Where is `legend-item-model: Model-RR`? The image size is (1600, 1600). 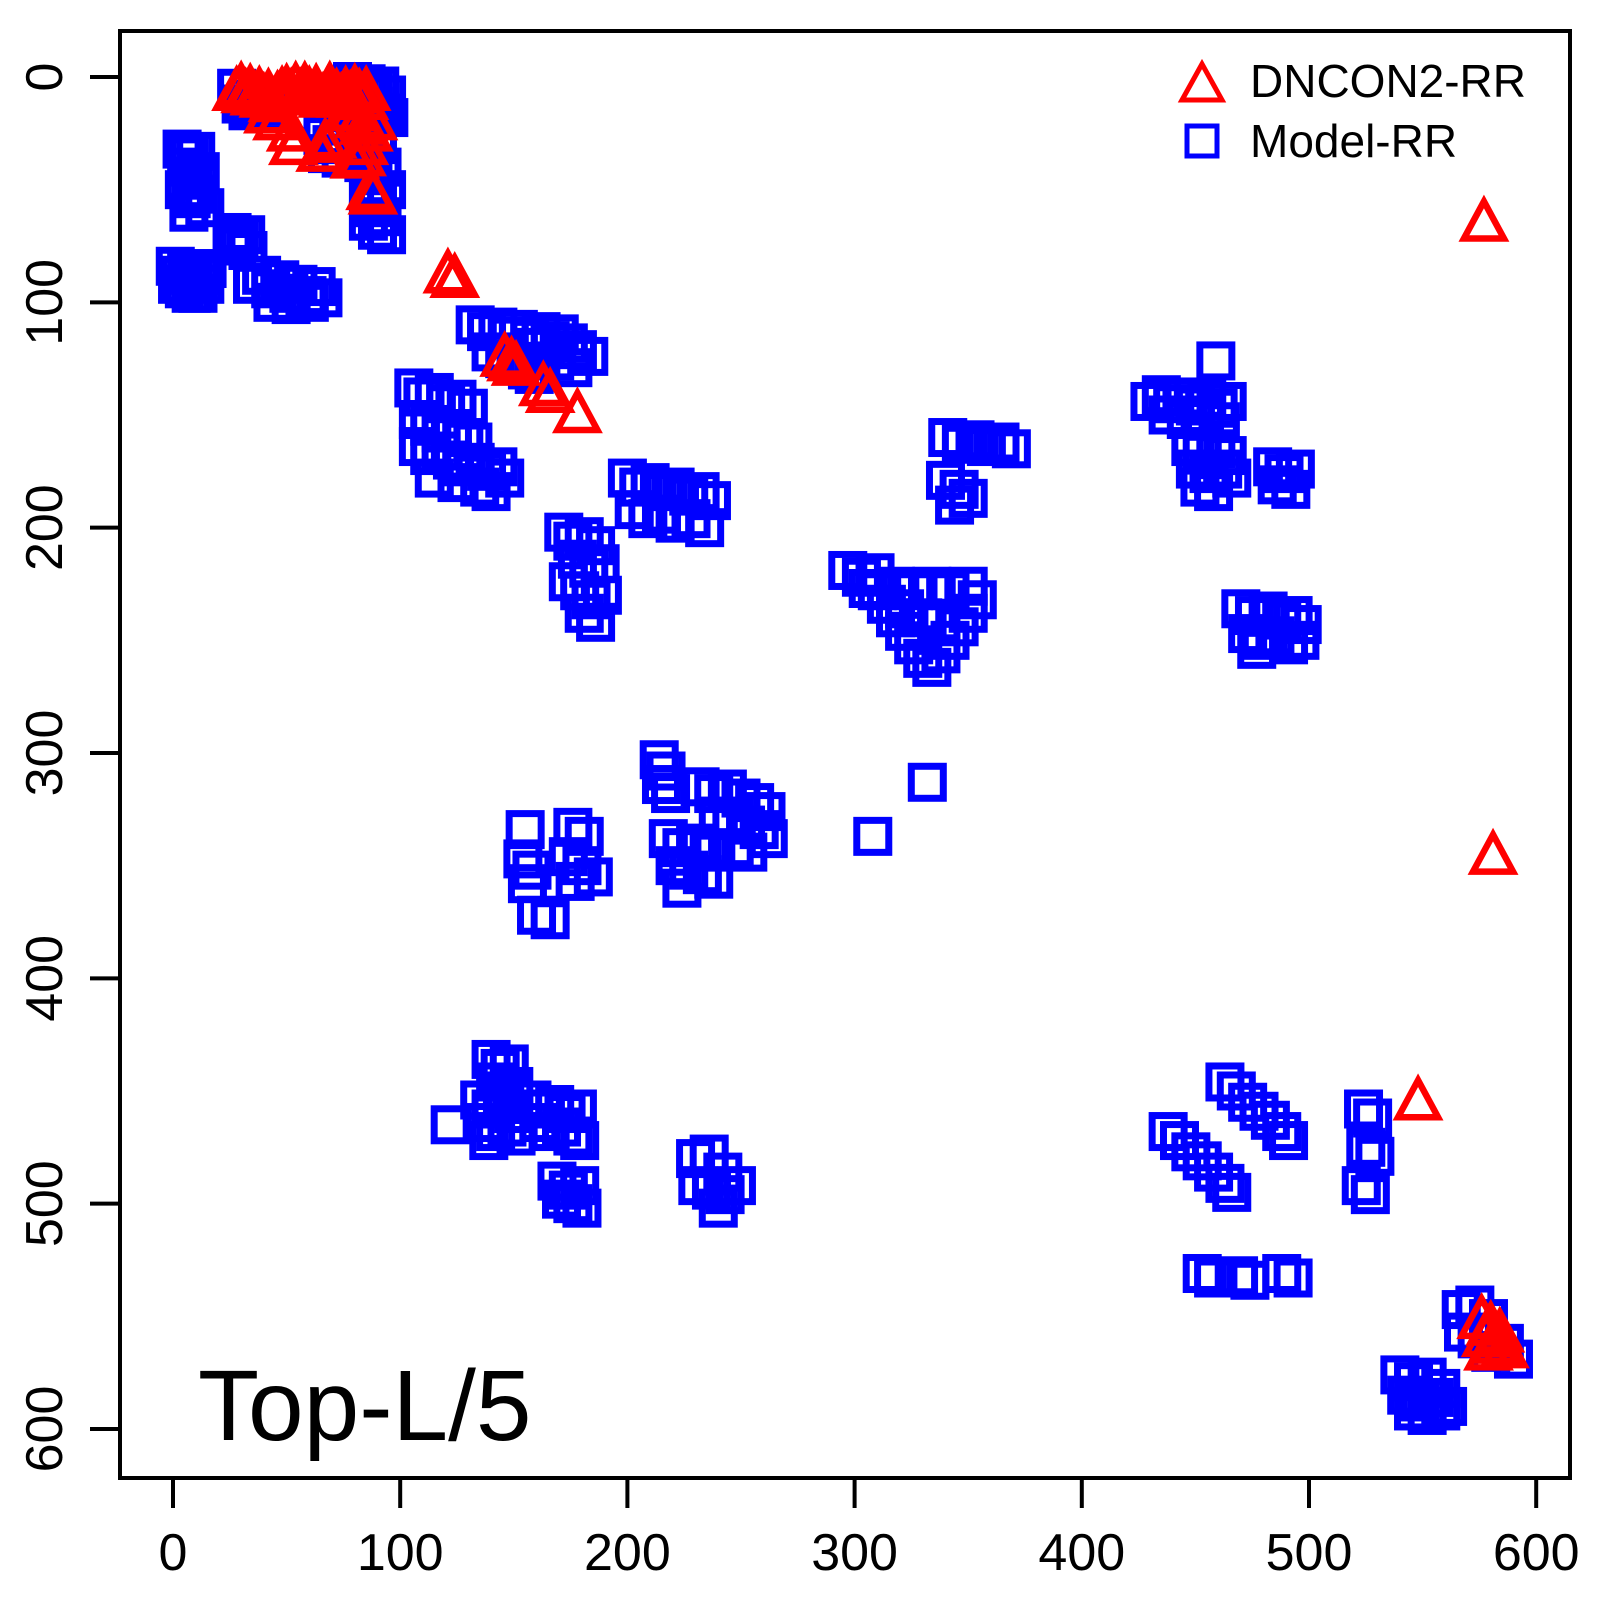
legend-item-model: Model-RR is located at coordinates (1351, 141).